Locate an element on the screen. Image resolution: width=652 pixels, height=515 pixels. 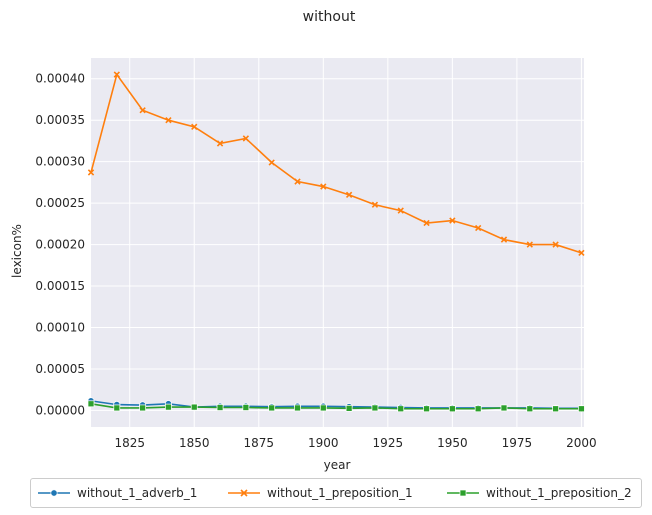
x-tick-label: 1950 is located at coordinates (452, 443).